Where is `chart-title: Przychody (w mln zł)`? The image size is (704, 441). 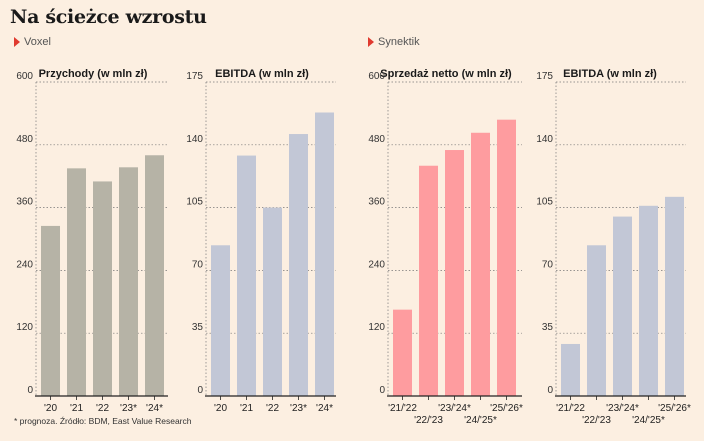
chart-title: Przychody (w mln zł) is located at coordinates (93, 74).